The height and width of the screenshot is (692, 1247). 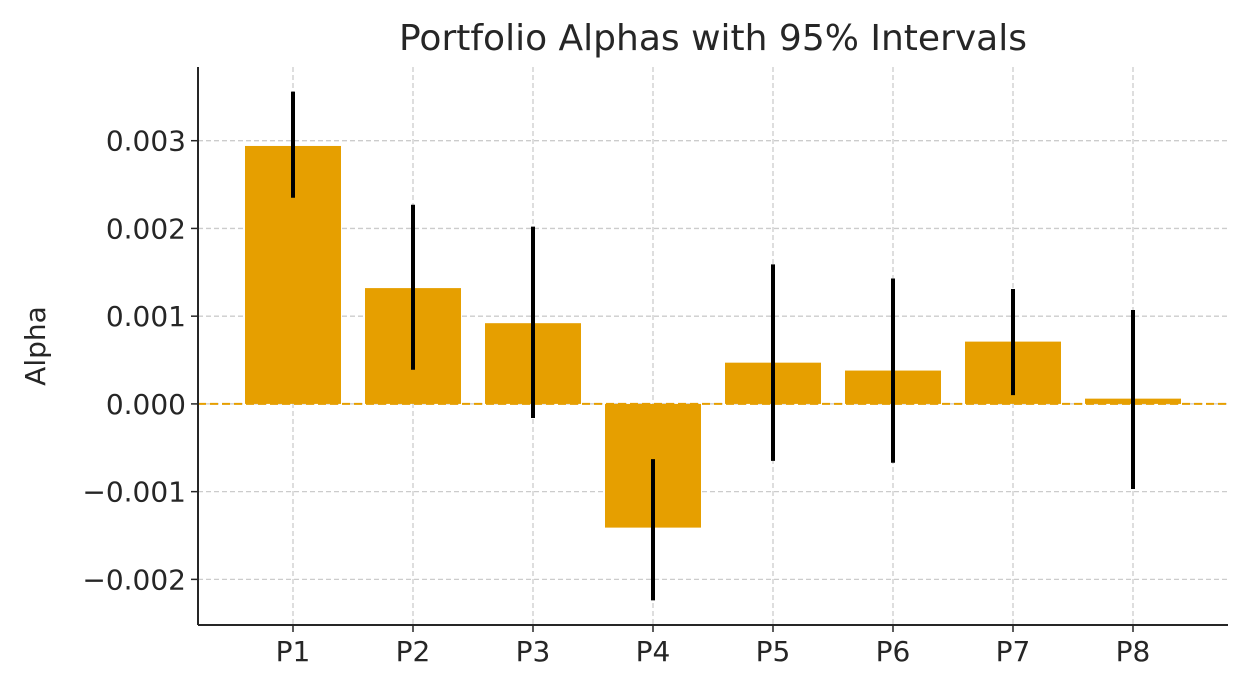 I want to click on x-tick-label: P4, so click(x=653, y=651).